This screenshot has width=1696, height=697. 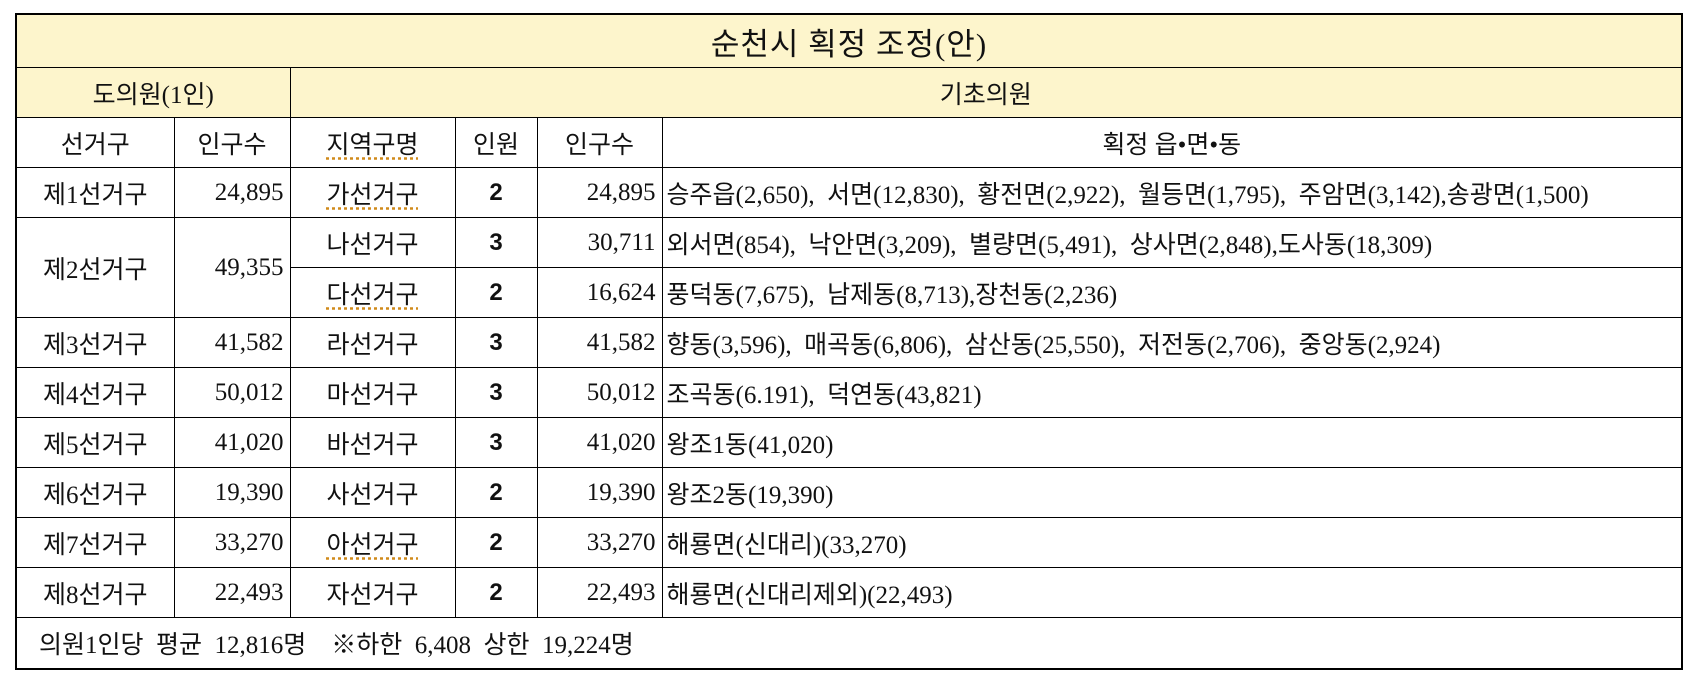 I want to click on district-cell: 제6선거구, so click(x=95, y=492).